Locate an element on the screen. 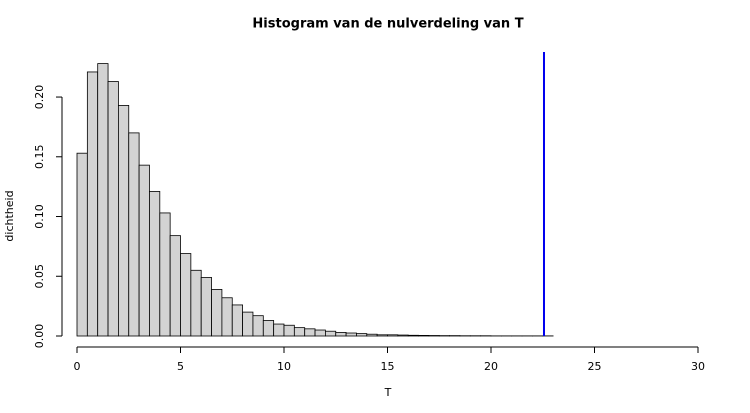 The height and width of the screenshot is (413, 750). x-tick-label: 25 is located at coordinates (595, 366).